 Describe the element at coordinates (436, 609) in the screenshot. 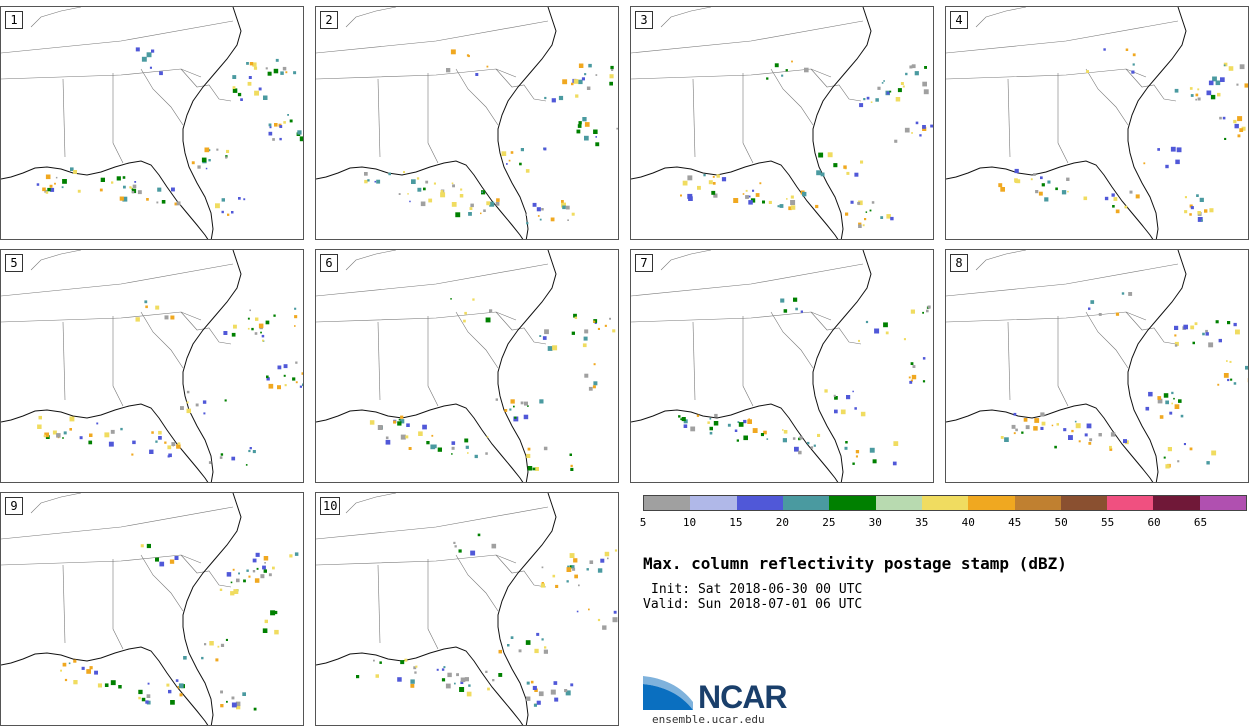

I see `coastline` at that location.